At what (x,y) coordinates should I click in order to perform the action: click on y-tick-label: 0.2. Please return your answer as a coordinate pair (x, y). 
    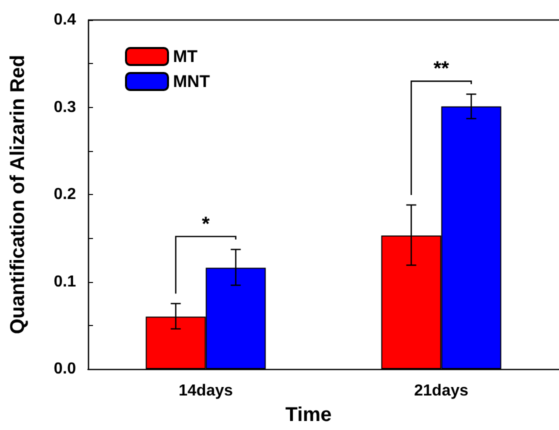
    Looking at the image, I should click on (65, 194).